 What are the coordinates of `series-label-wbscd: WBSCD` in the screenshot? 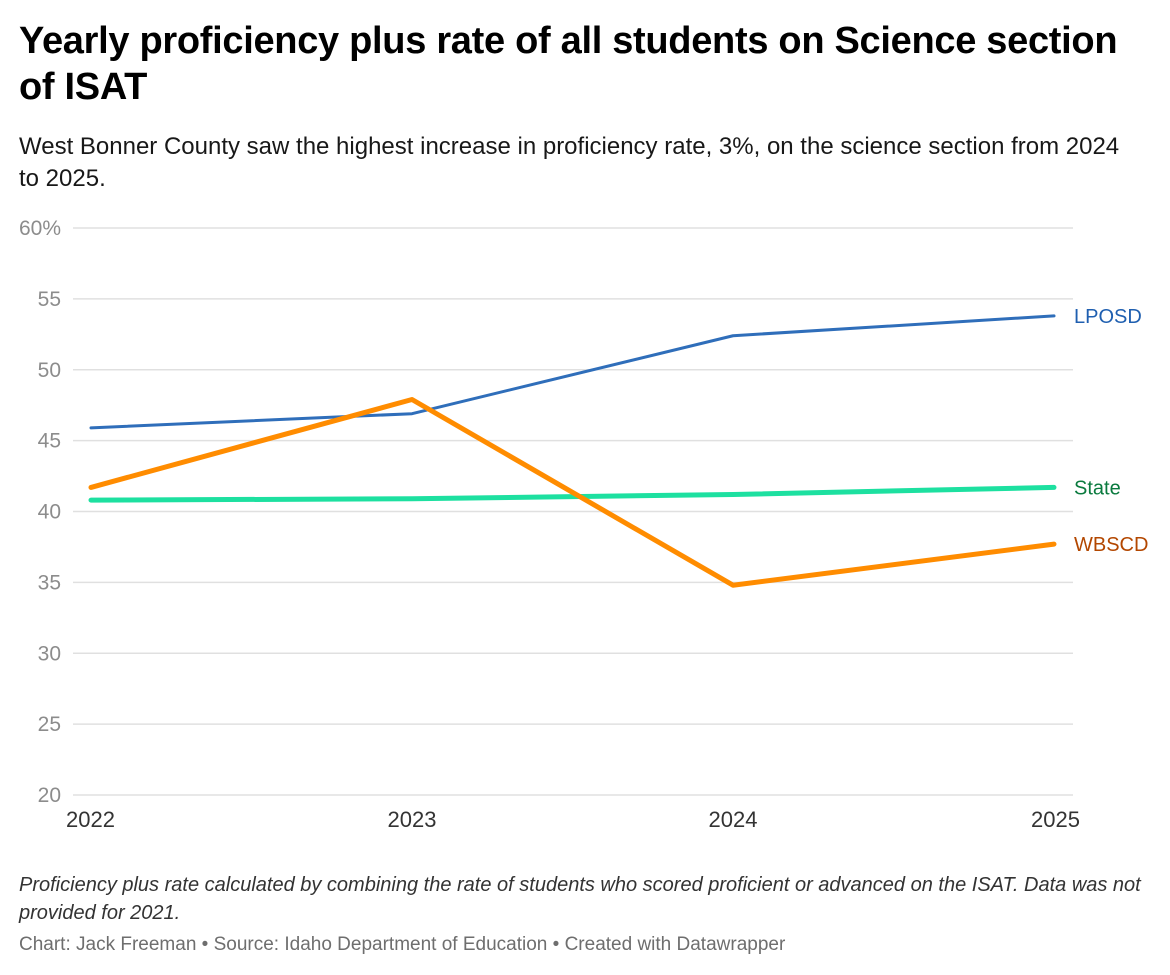 It's located at (1111, 545).